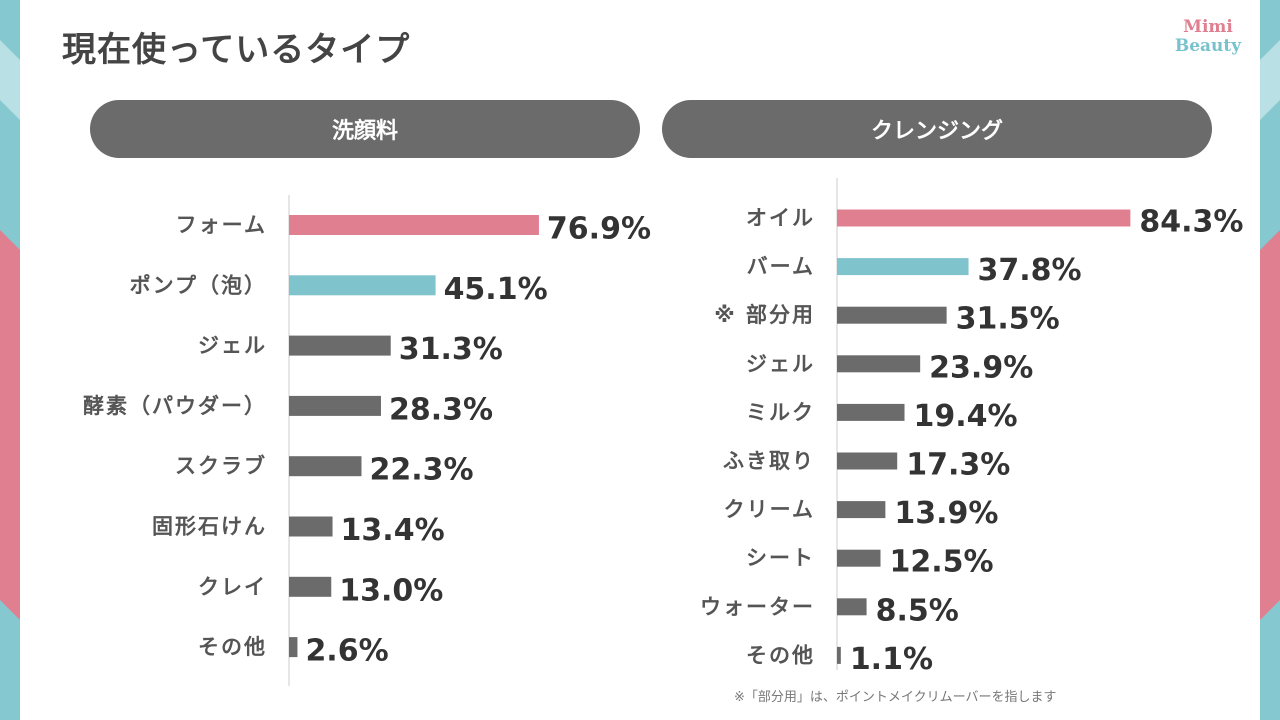 The width and height of the screenshot is (1280, 720). What do you see at coordinates (917, 610) in the screenshot?
I see `value-label: 8.5%` at bounding box center [917, 610].